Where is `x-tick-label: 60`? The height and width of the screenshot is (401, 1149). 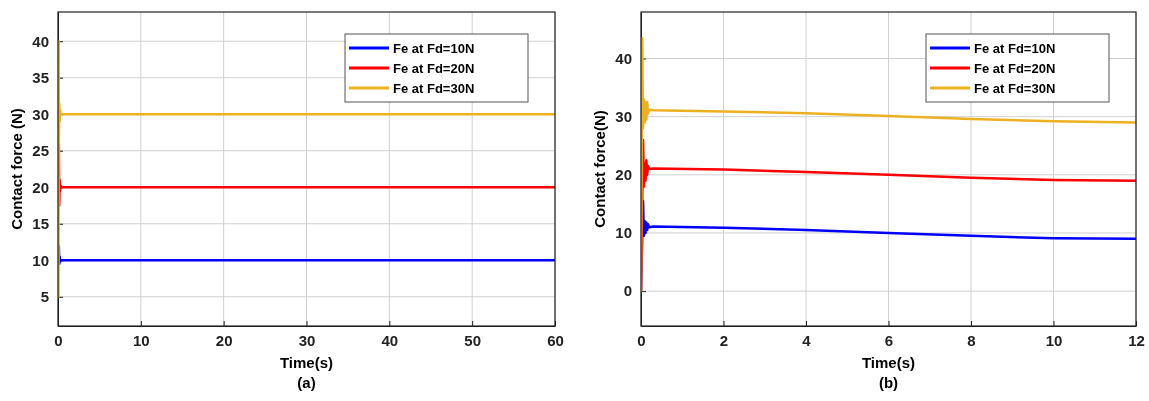
x-tick-label: 60 is located at coordinates (555, 340).